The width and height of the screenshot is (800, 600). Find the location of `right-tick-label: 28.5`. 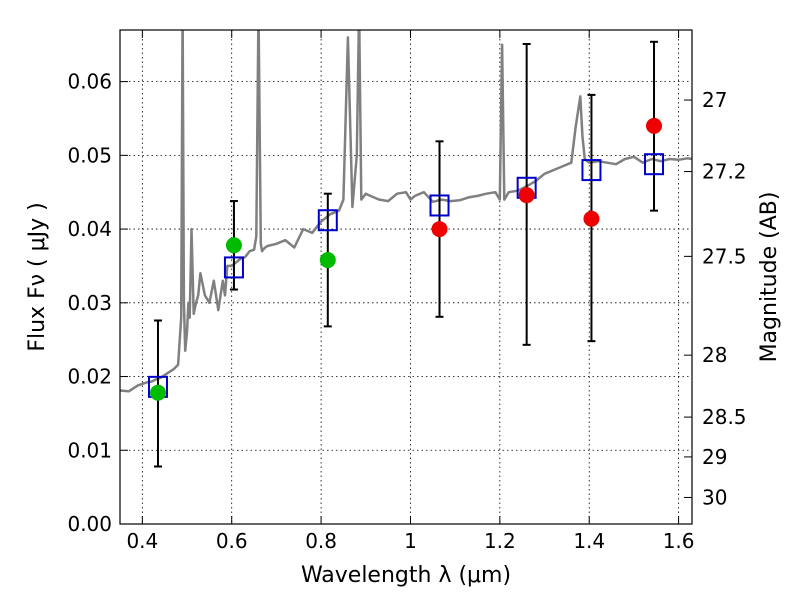

right-tick-label: 28.5 is located at coordinates (724, 417).